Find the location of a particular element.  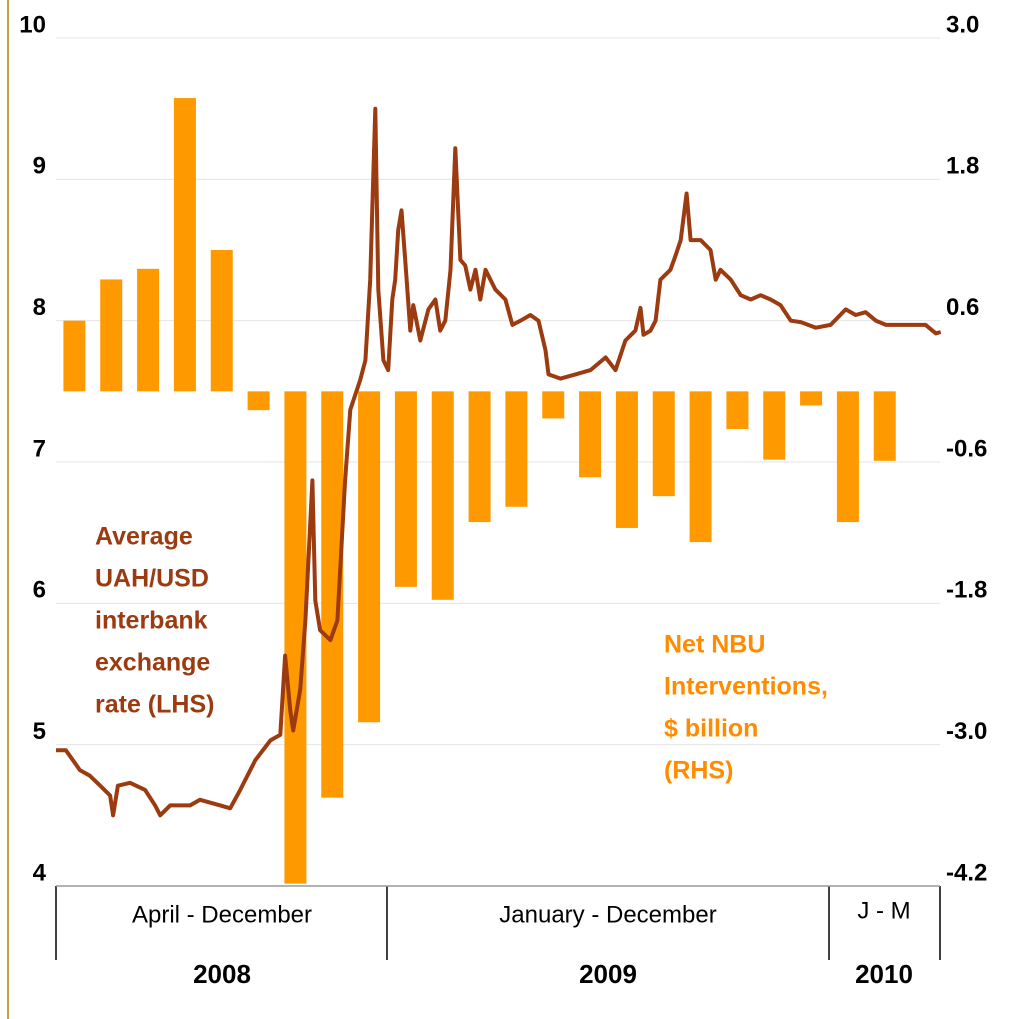

y-tick-label: 10 is located at coordinates (32, 24).